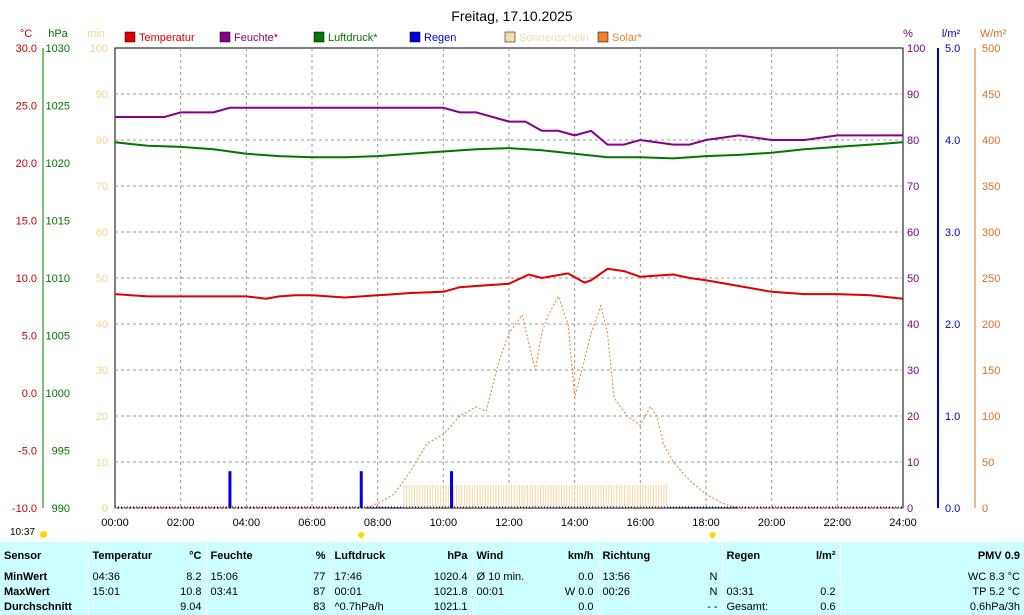 The width and height of the screenshot is (1024, 615). Describe the element at coordinates (38, 607) in the screenshot. I see `row-label: Durchschnitt` at that location.